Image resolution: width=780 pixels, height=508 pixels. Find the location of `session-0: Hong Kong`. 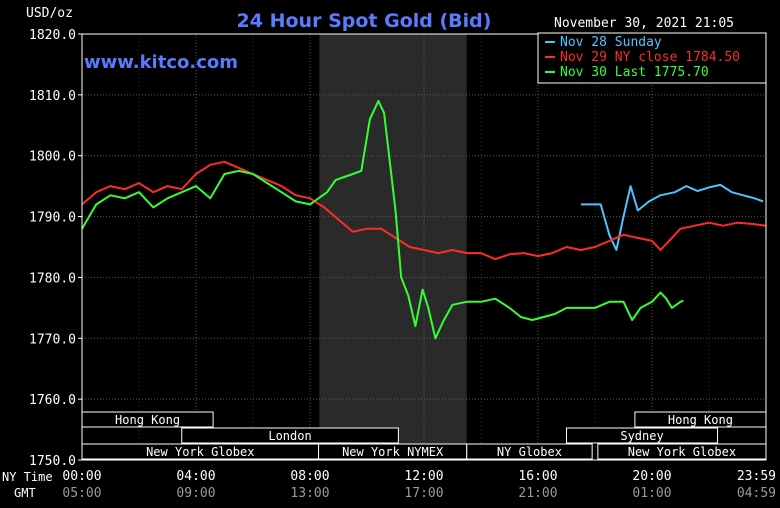

session-0: Hong Kong is located at coordinates (147, 419).